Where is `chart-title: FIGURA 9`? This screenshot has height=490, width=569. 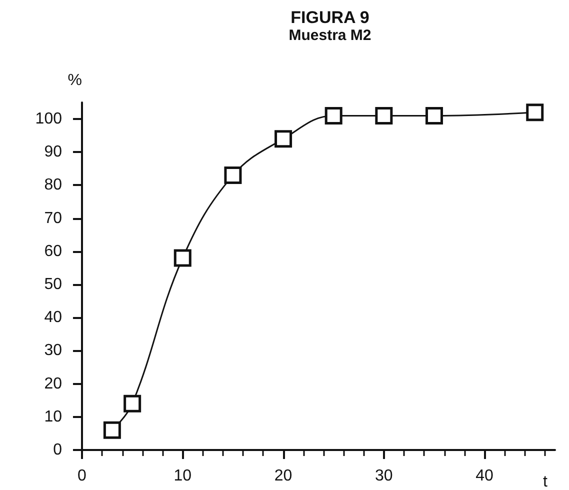 chart-title: FIGURA 9 is located at coordinates (330, 17).